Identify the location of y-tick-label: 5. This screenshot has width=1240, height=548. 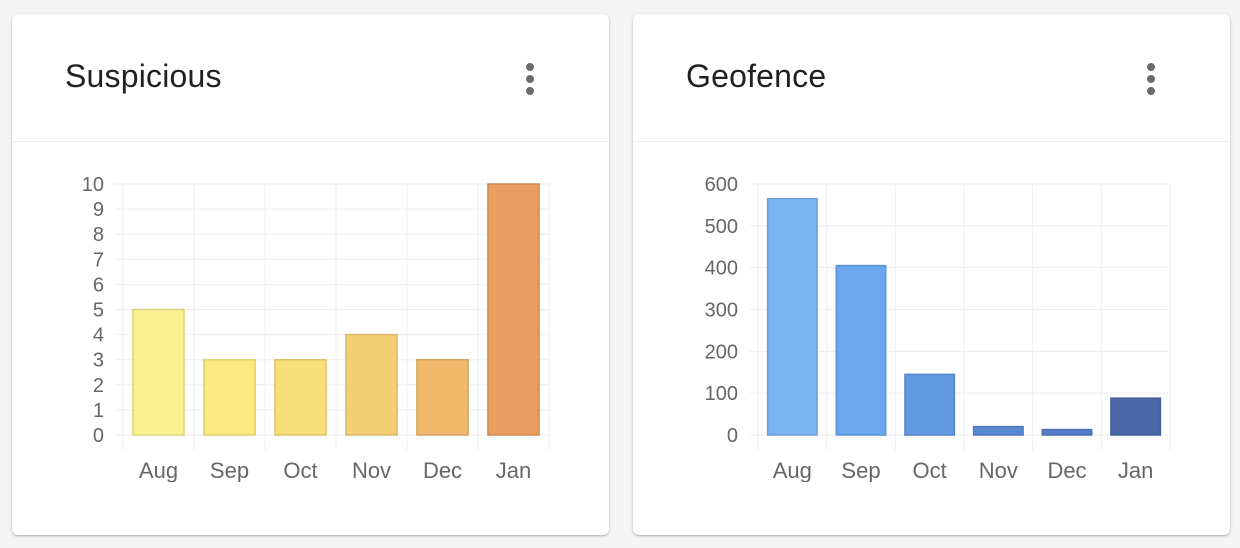
(98, 311).